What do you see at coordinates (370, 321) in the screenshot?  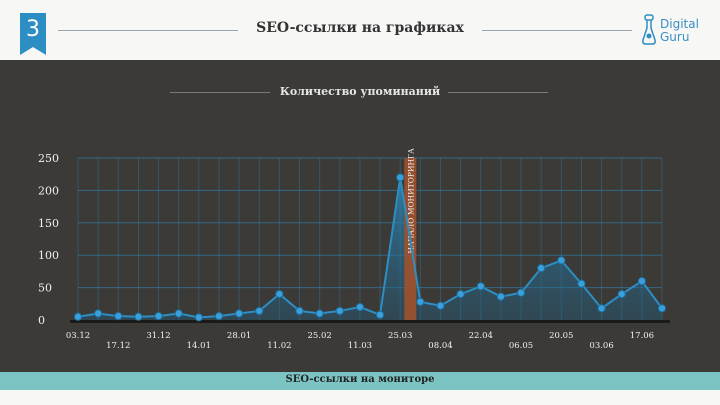 I see `x-axis-baseline` at bounding box center [370, 321].